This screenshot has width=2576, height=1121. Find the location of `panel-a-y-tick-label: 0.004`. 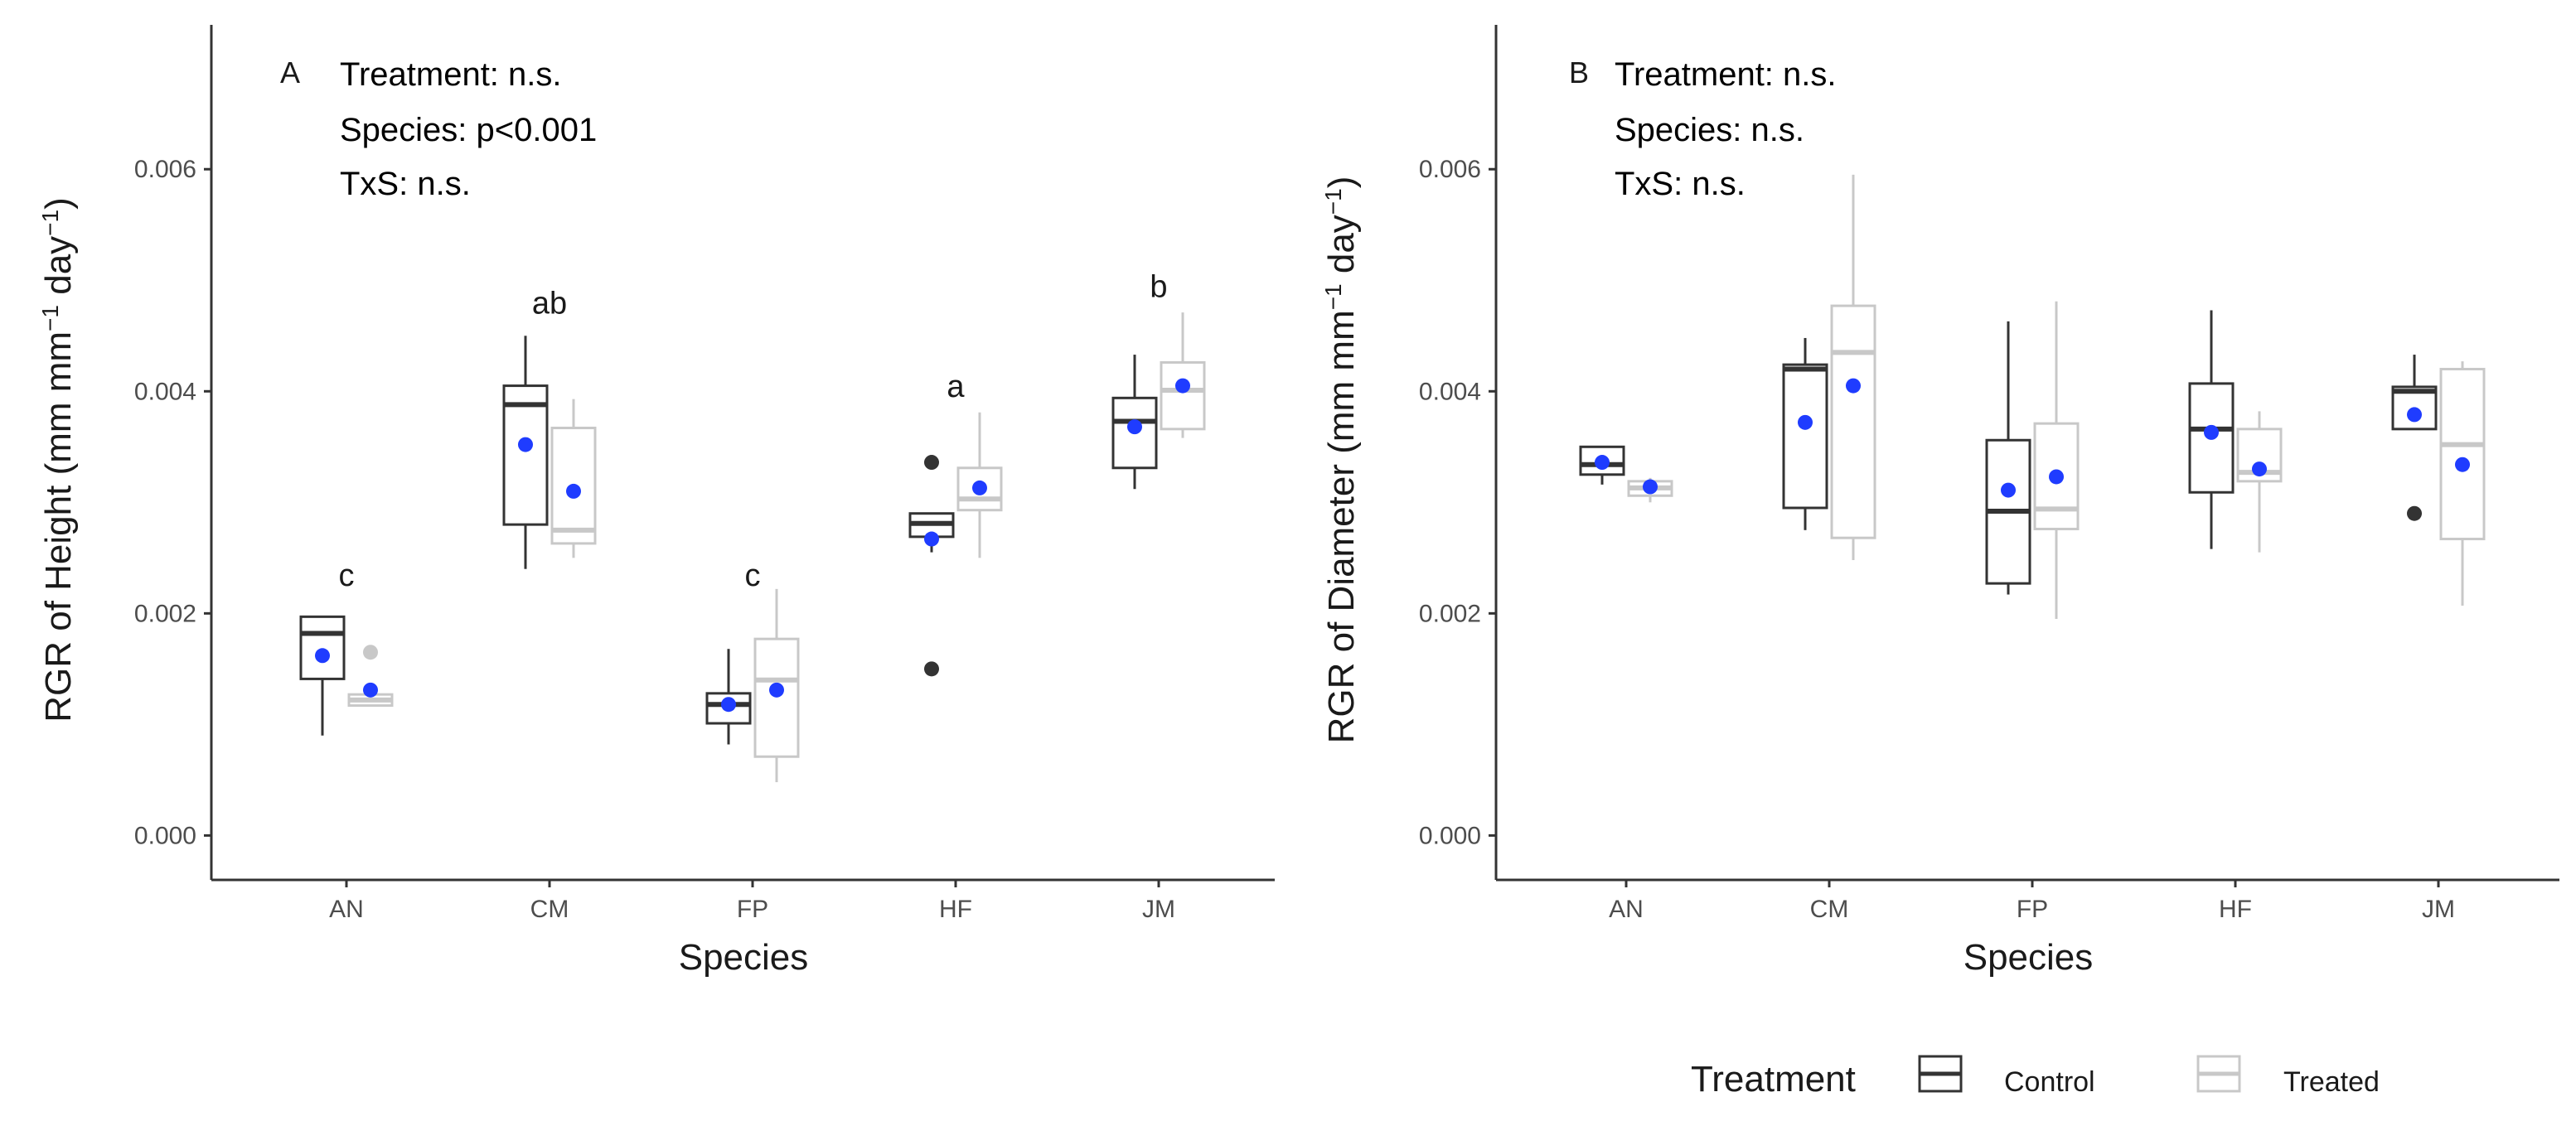

panel-a-y-tick-label: 0.004 is located at coordinates (165, 391).